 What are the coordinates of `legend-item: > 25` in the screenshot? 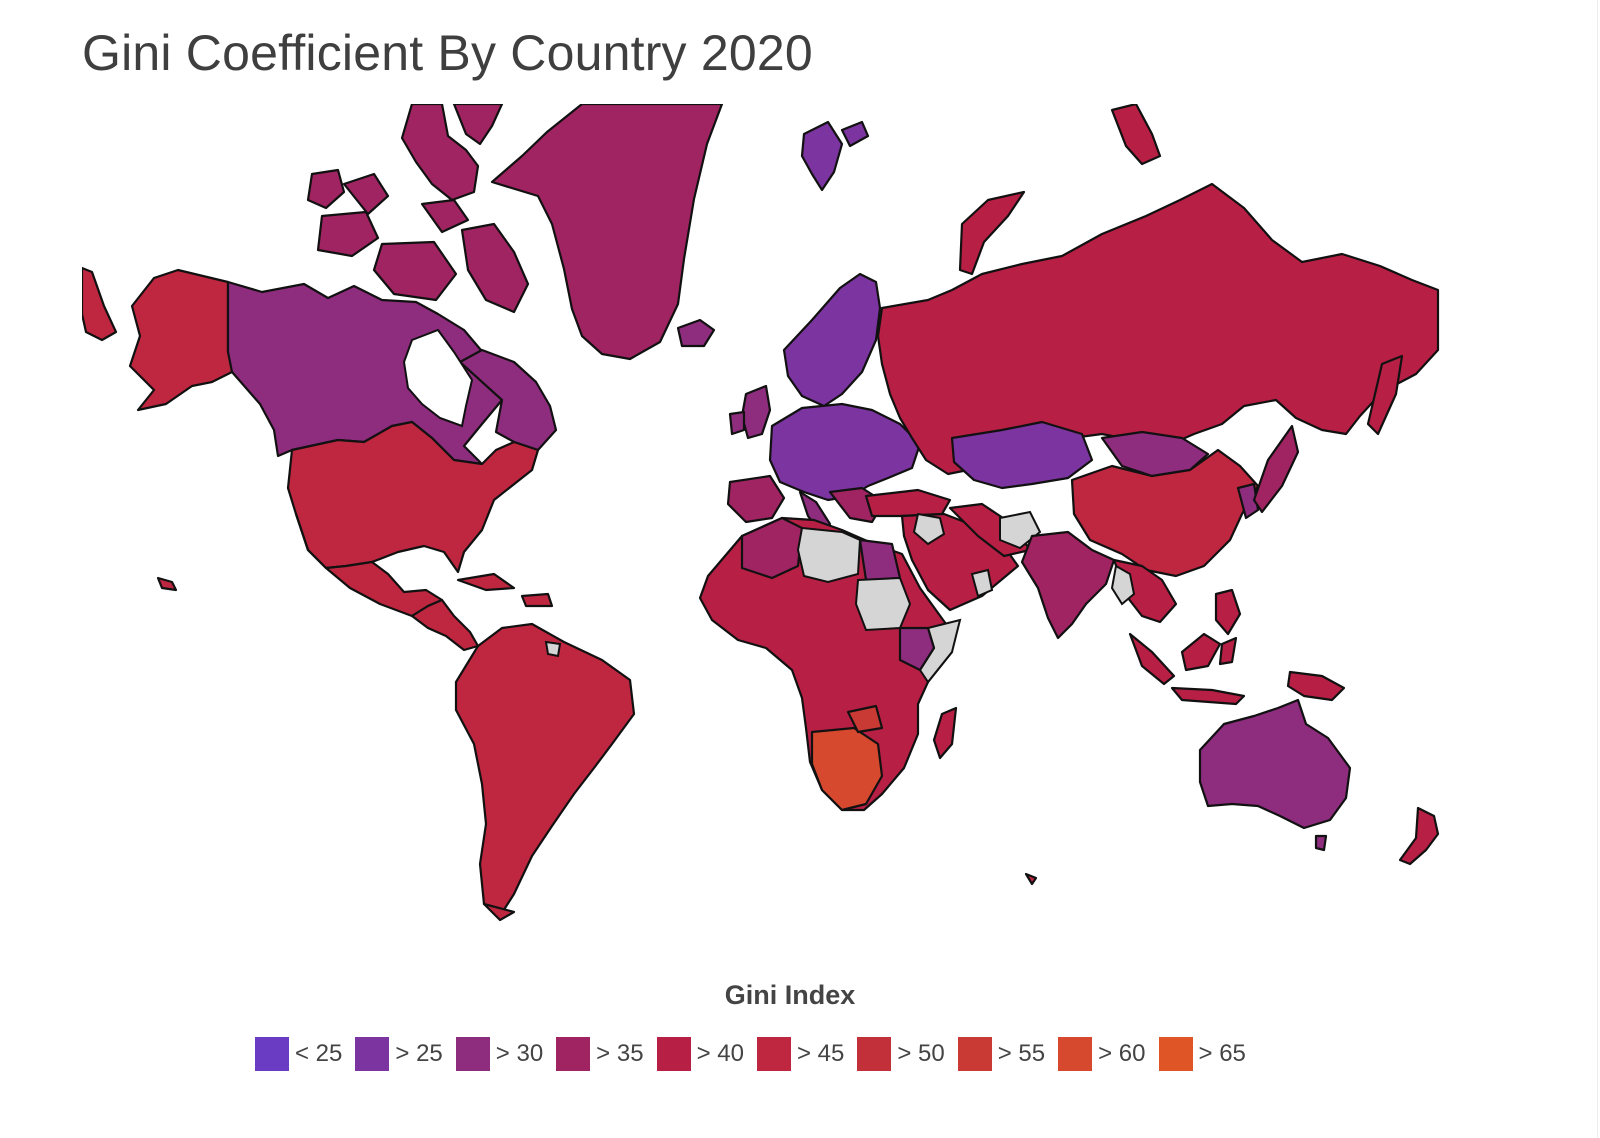 It's located at (399, 1054).